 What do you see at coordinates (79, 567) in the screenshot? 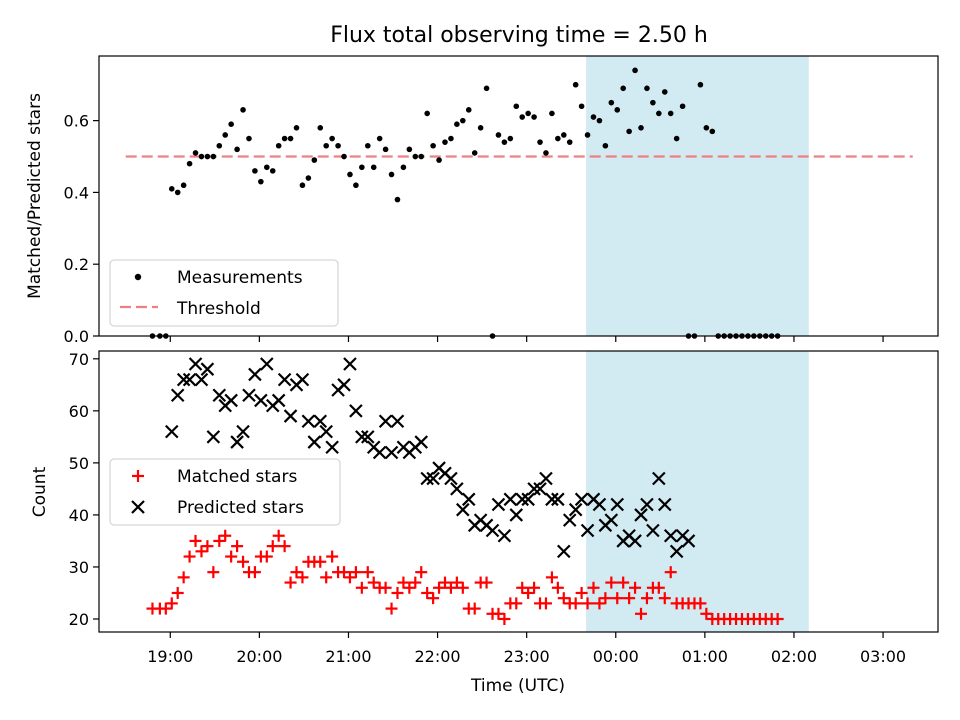
I see `y-tick-label: 30` at bounding box center [79, 567].